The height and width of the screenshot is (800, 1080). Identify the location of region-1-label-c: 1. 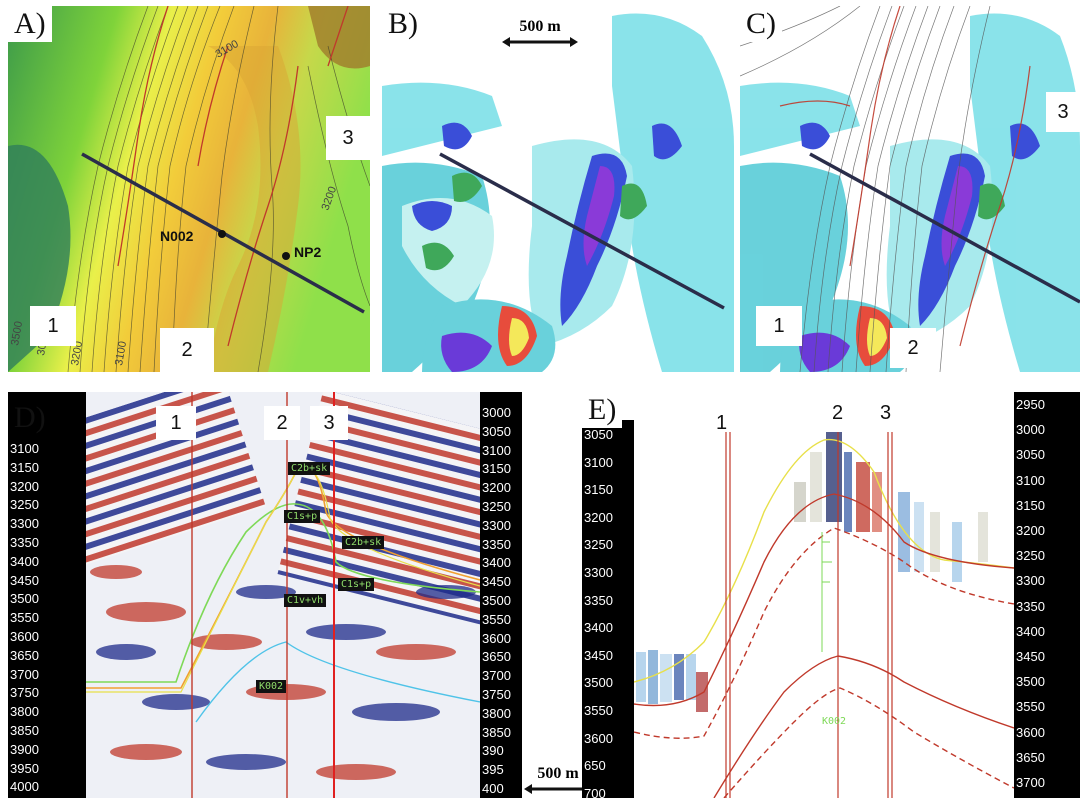
(779, 326).